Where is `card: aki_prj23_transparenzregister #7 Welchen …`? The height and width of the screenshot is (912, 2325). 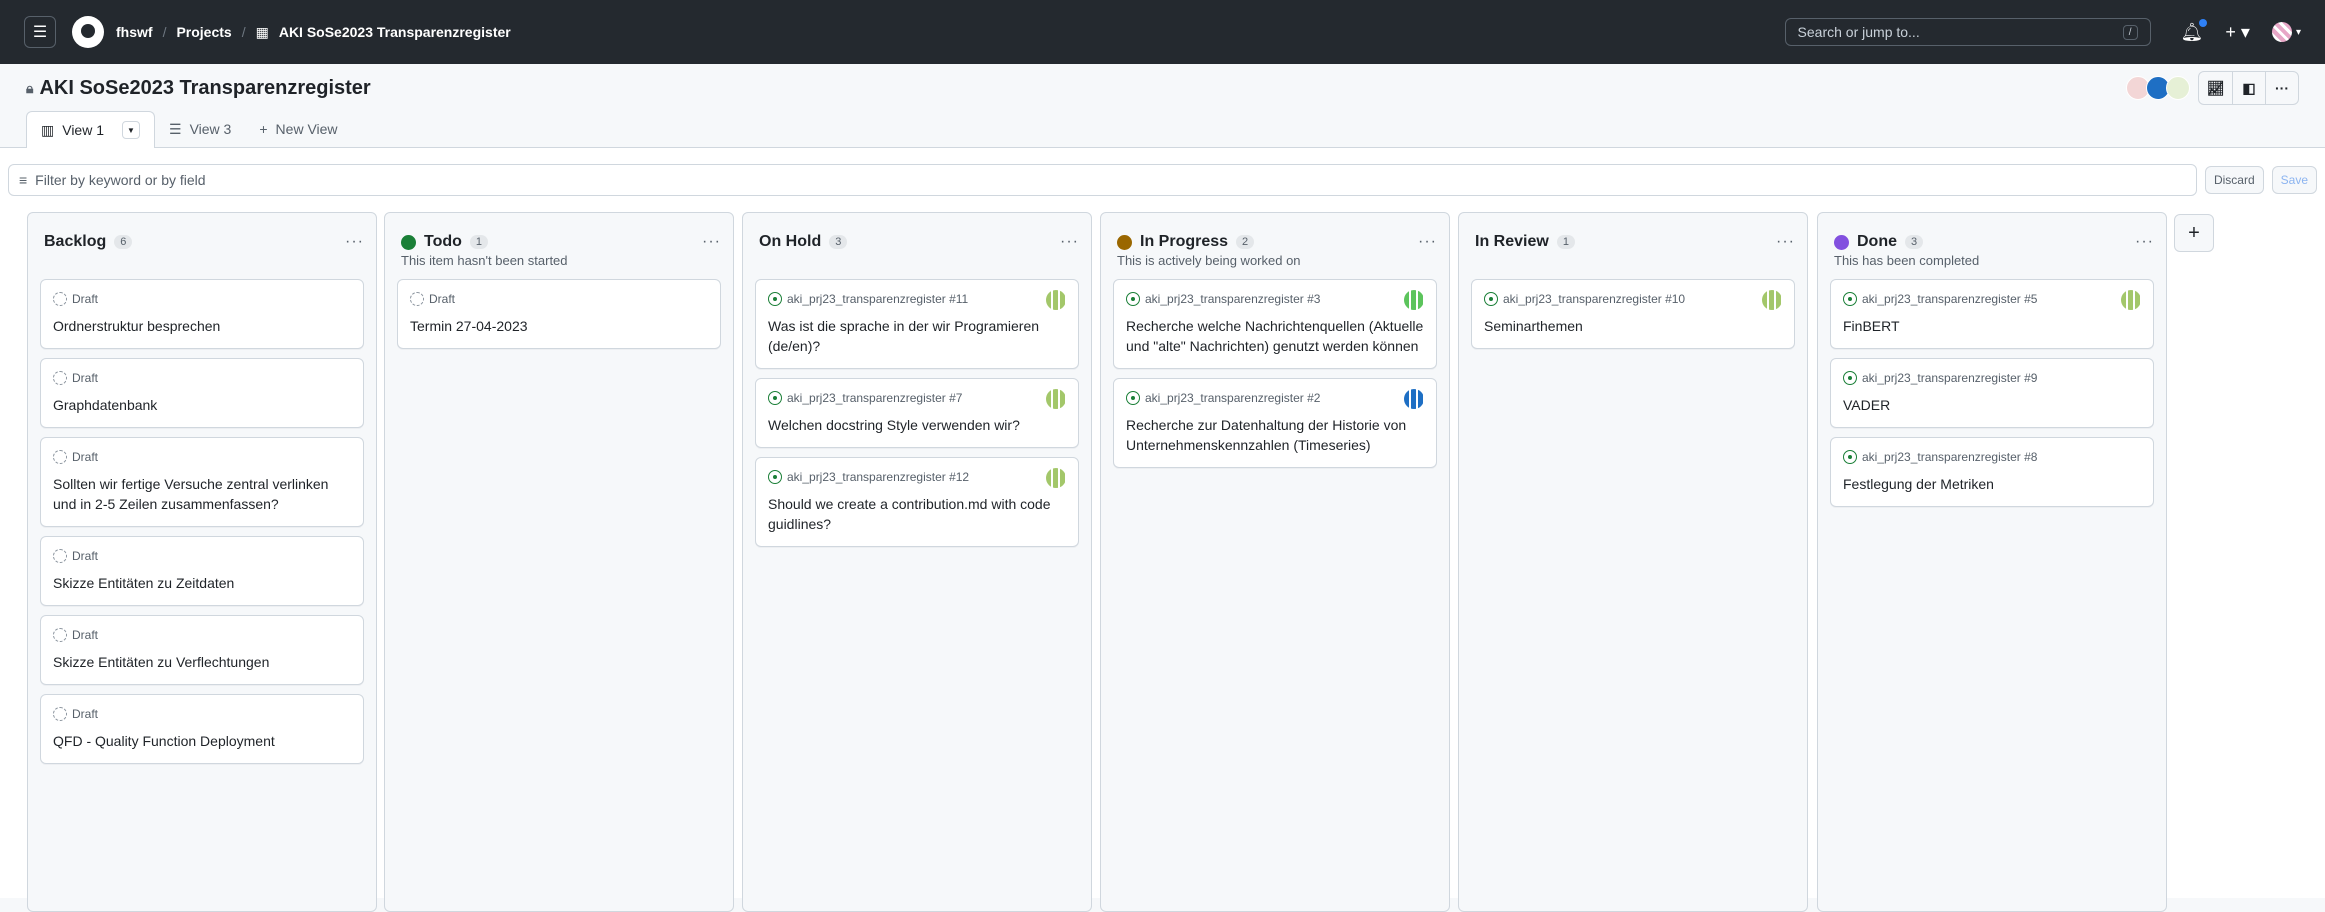 card: aki_prj23_transparenzregister #7 Welchen … is located at coordinates (917, 413).